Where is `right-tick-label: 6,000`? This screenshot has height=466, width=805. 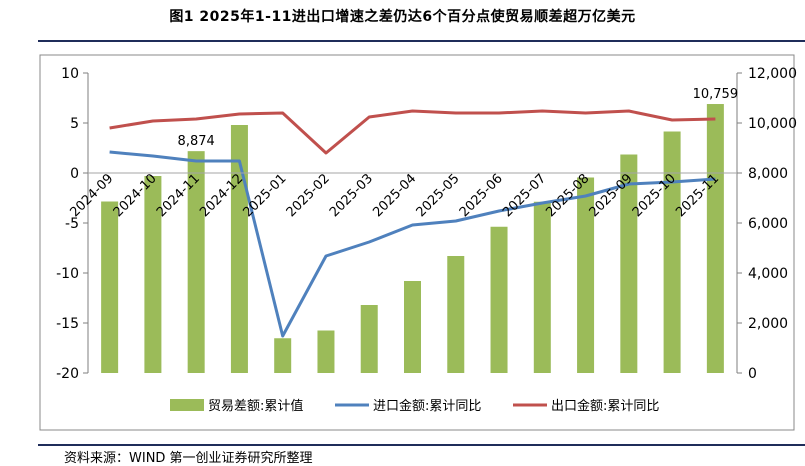 right-tick-label: 6,000 is located at coordinates (768, 224).